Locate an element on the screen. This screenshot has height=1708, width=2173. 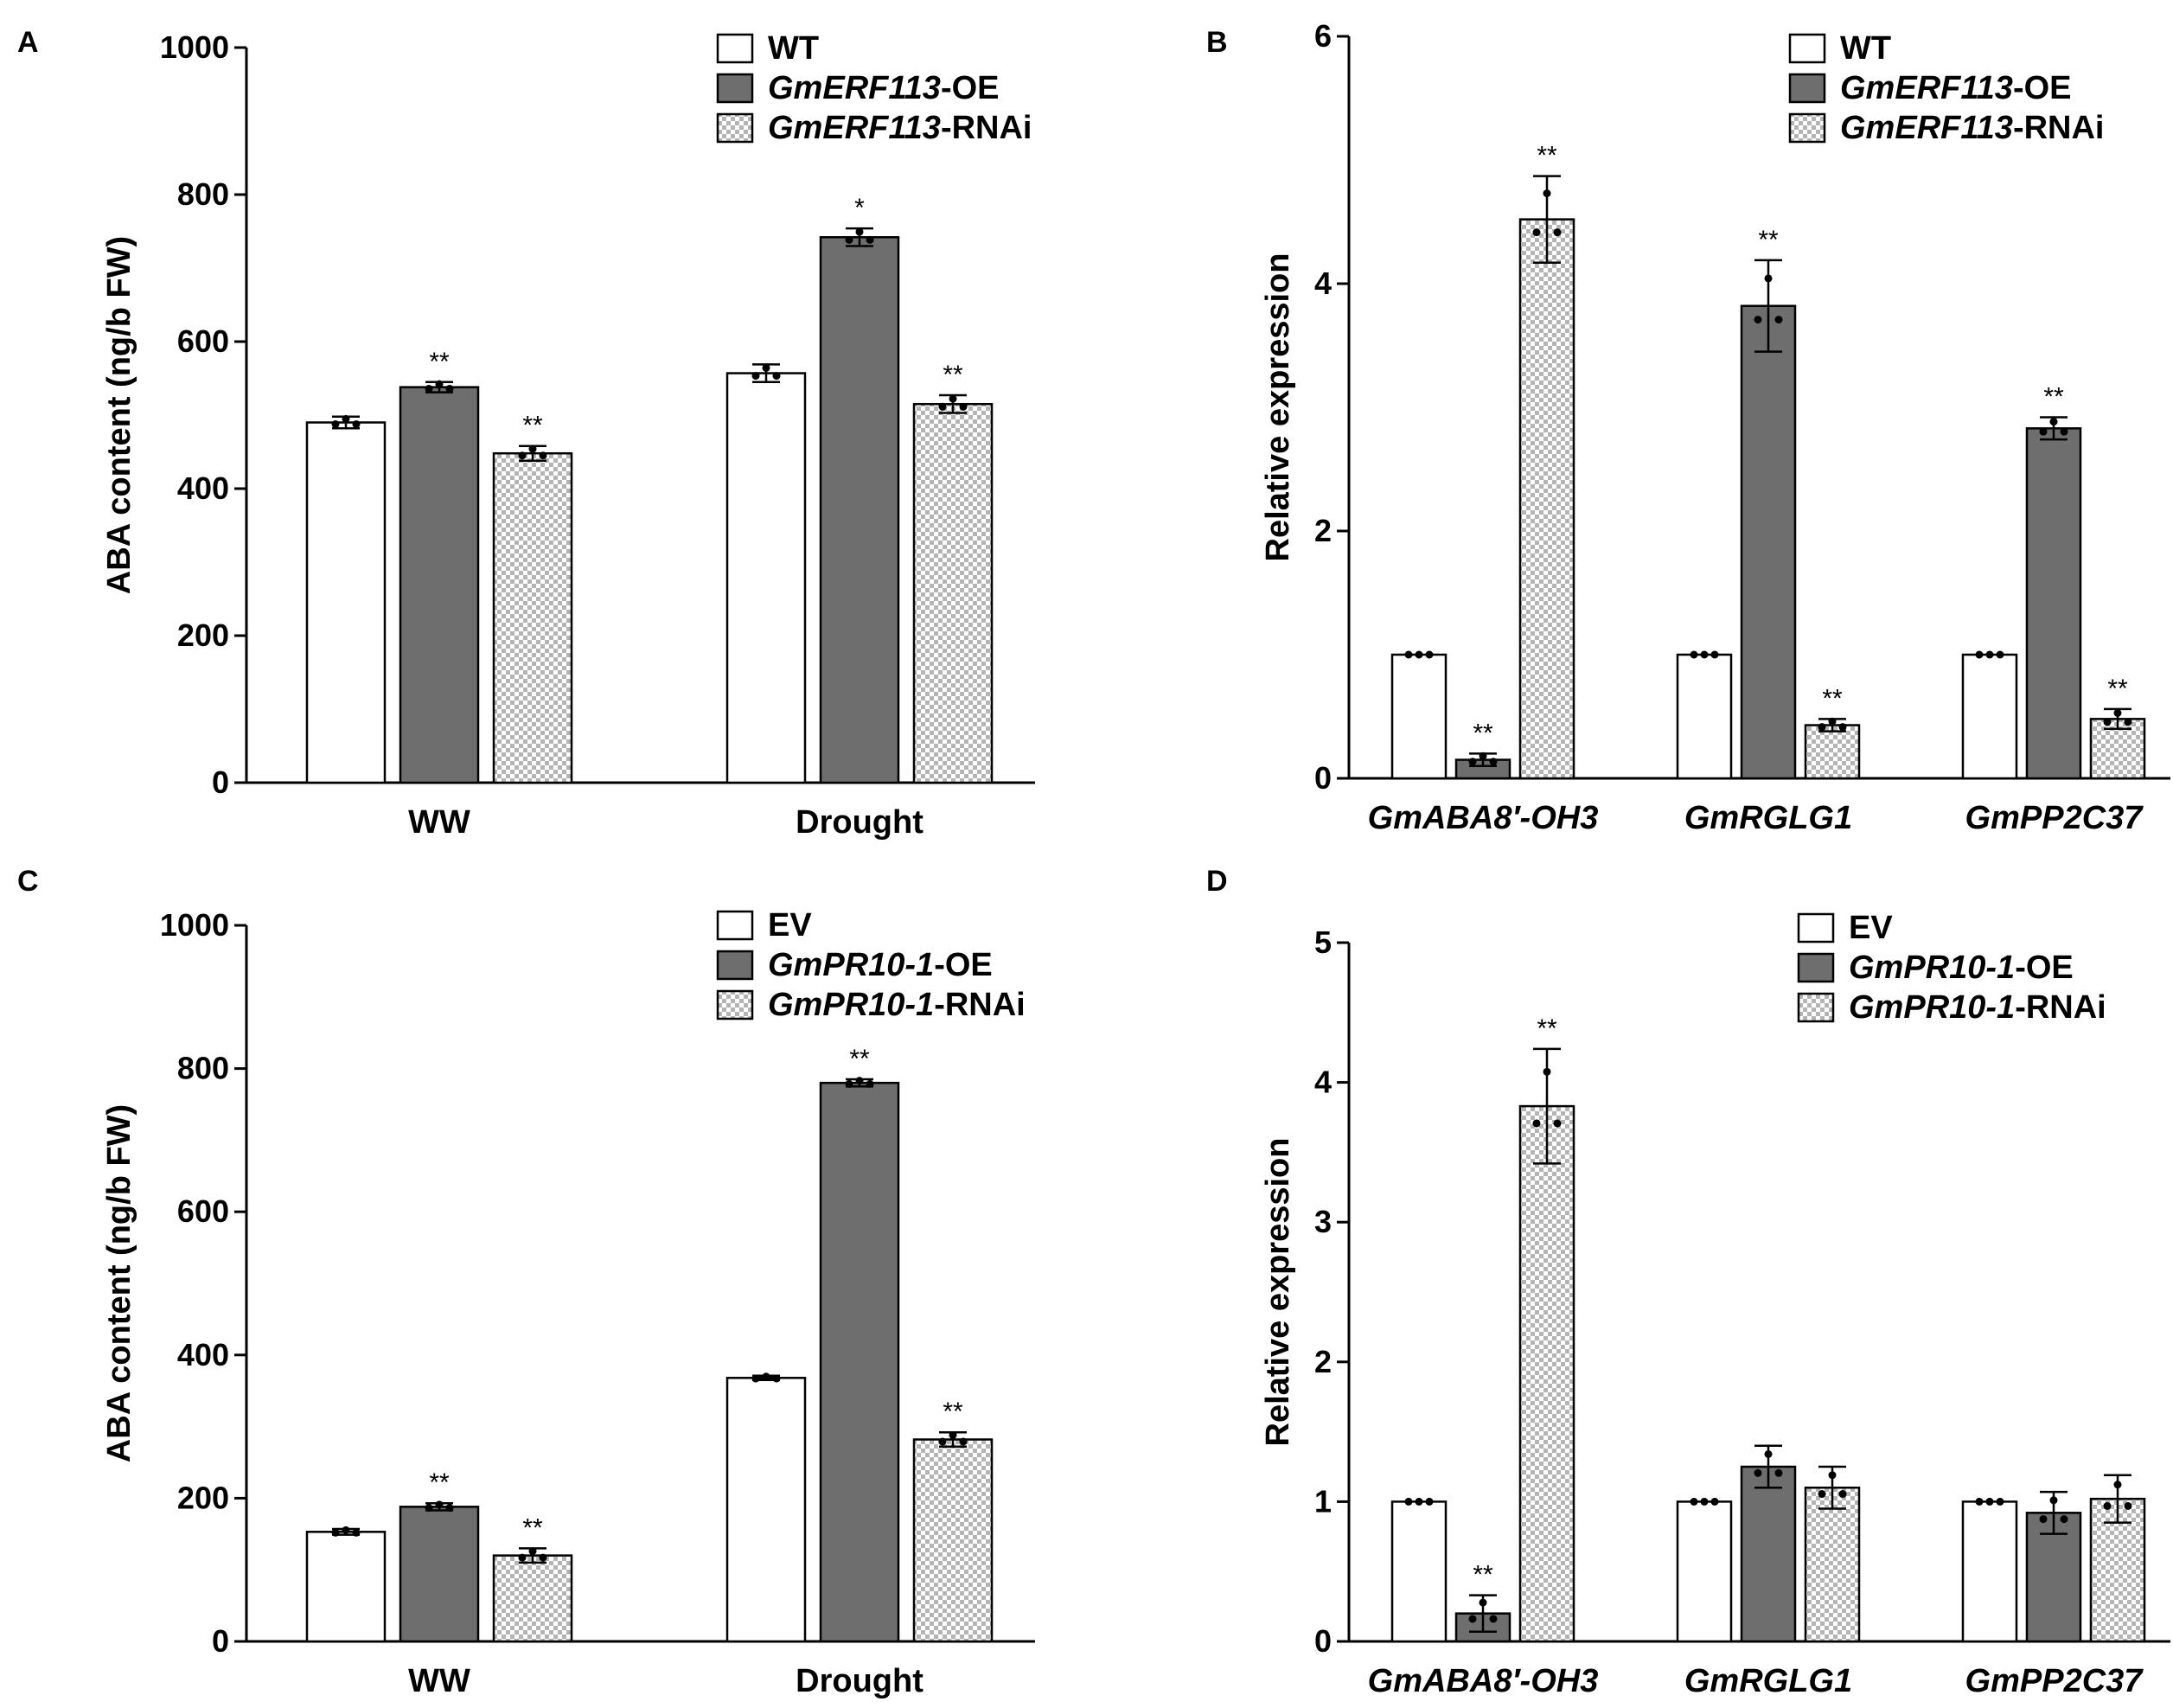
panel-letter: B is located at coordinates (1217, 42).